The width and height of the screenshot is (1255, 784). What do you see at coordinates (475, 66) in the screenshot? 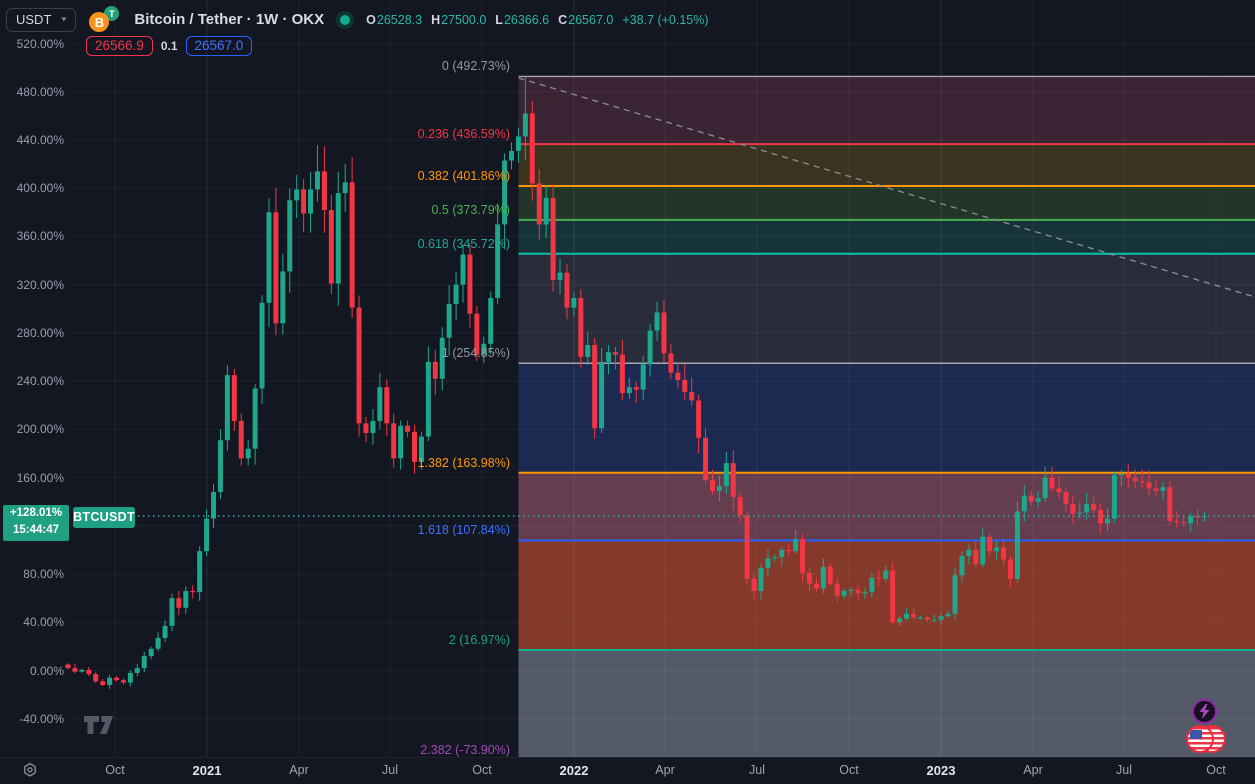
I see `fib-level-label-0: 0 (492.73%)` at bounding box center [475, 66].